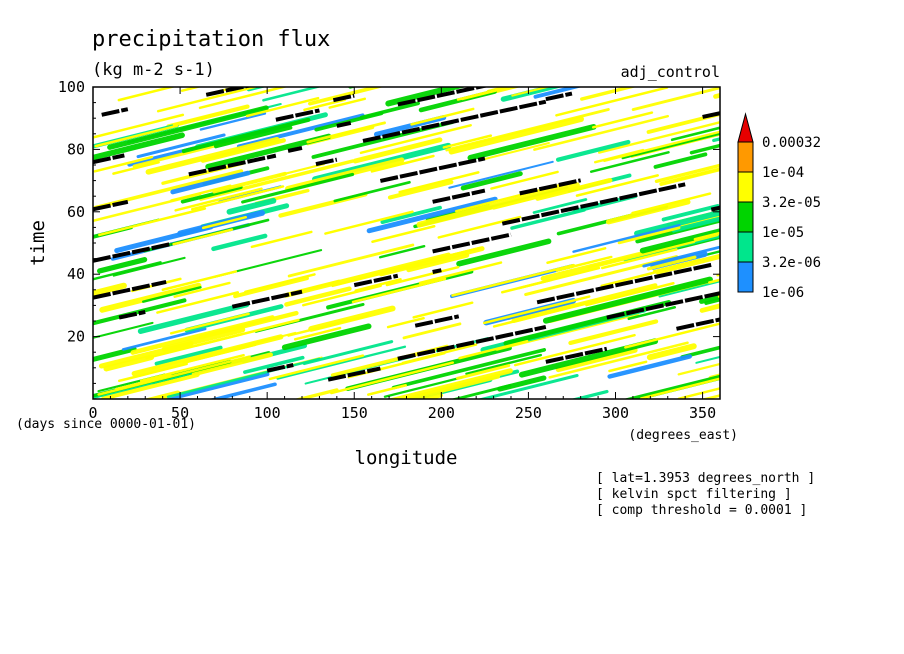 Image resolution: width=904 pixels, height=654 pixels. Describe the element at coordinates (441, 413) in the screenshot. I see `x-tick-label: 200` at that location.